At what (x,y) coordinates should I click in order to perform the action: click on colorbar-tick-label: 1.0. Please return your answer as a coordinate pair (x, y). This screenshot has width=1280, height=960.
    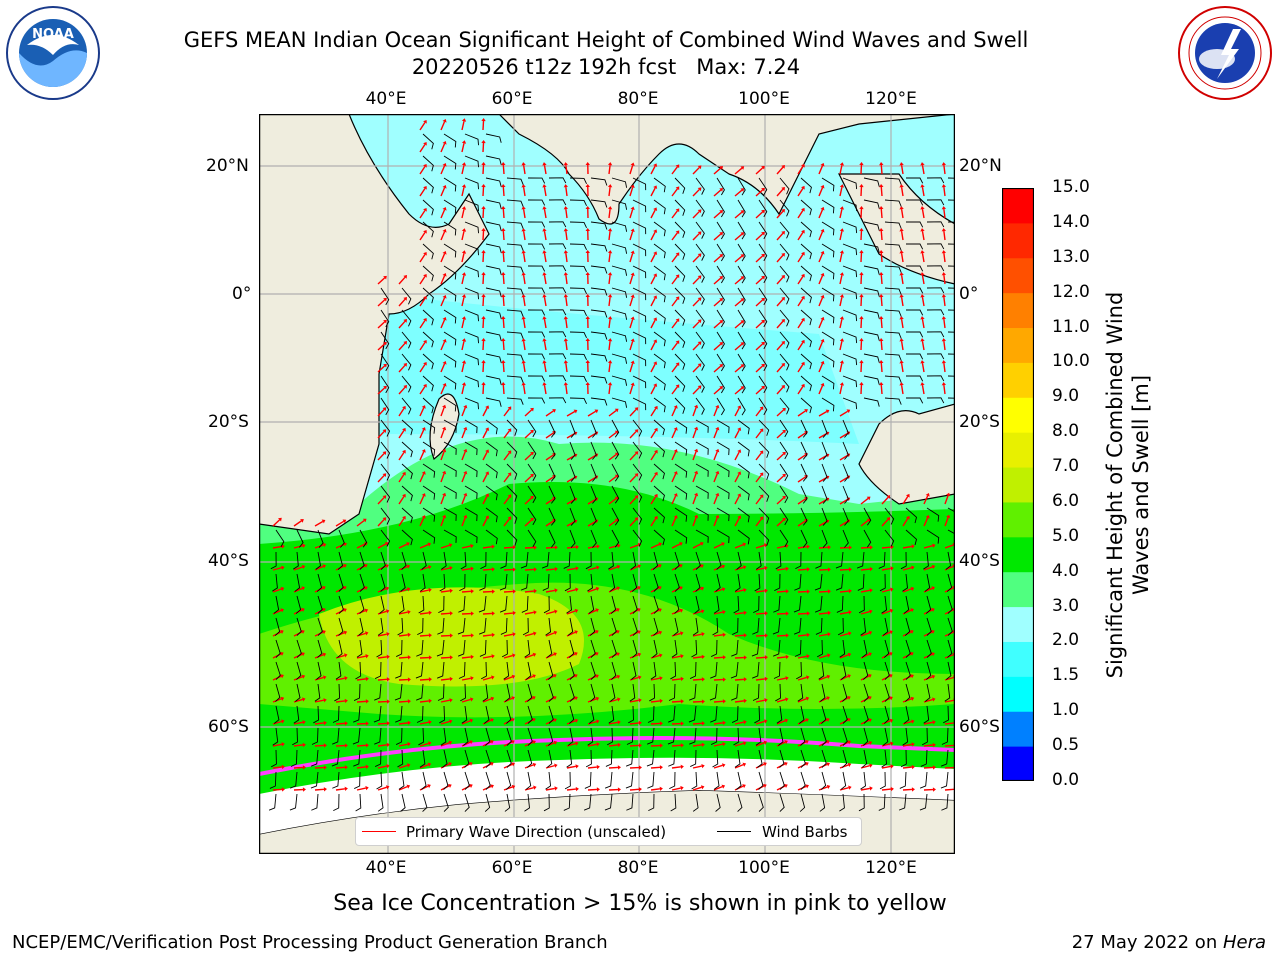
    Looking at the image, I should click on (1066, 710).